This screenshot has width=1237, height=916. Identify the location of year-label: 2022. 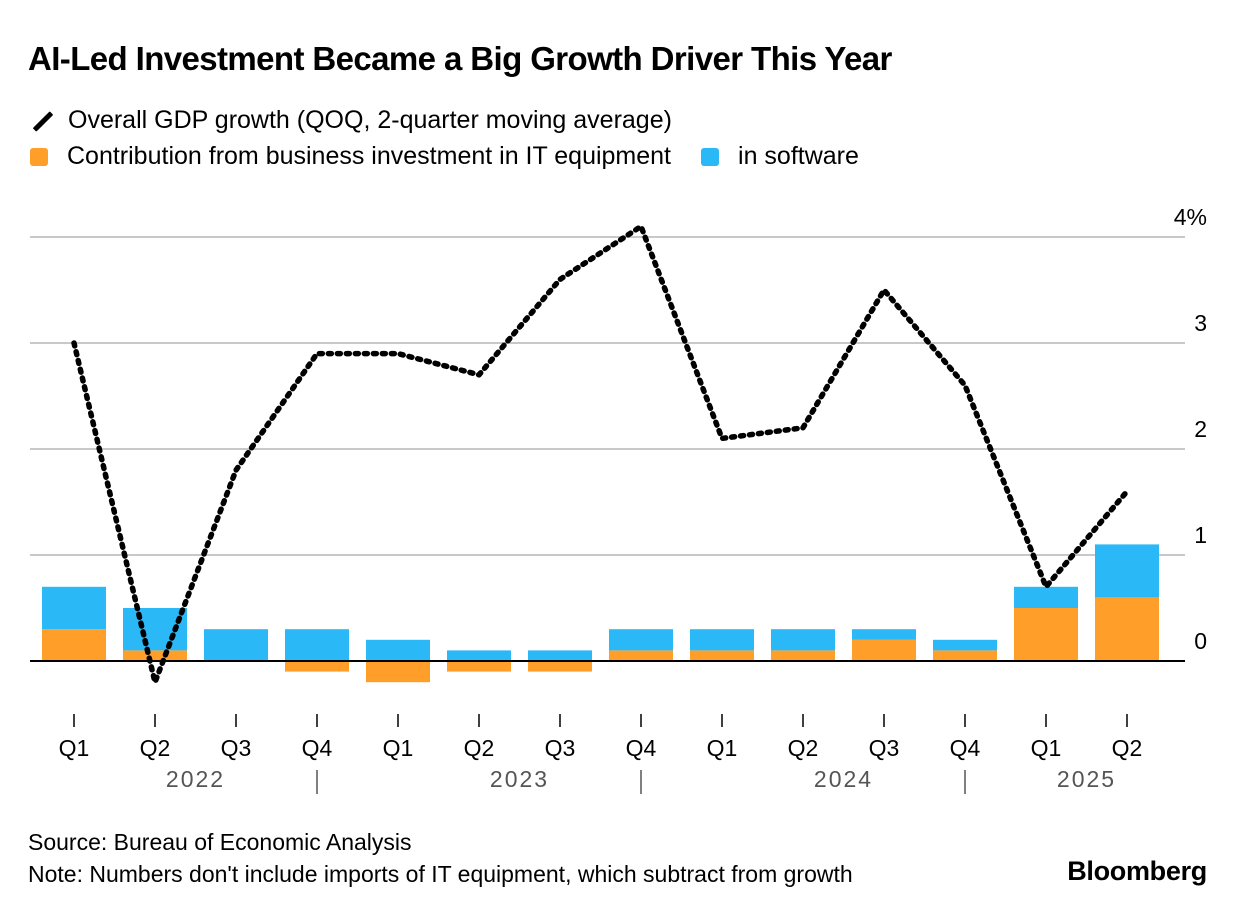
(195, 779).